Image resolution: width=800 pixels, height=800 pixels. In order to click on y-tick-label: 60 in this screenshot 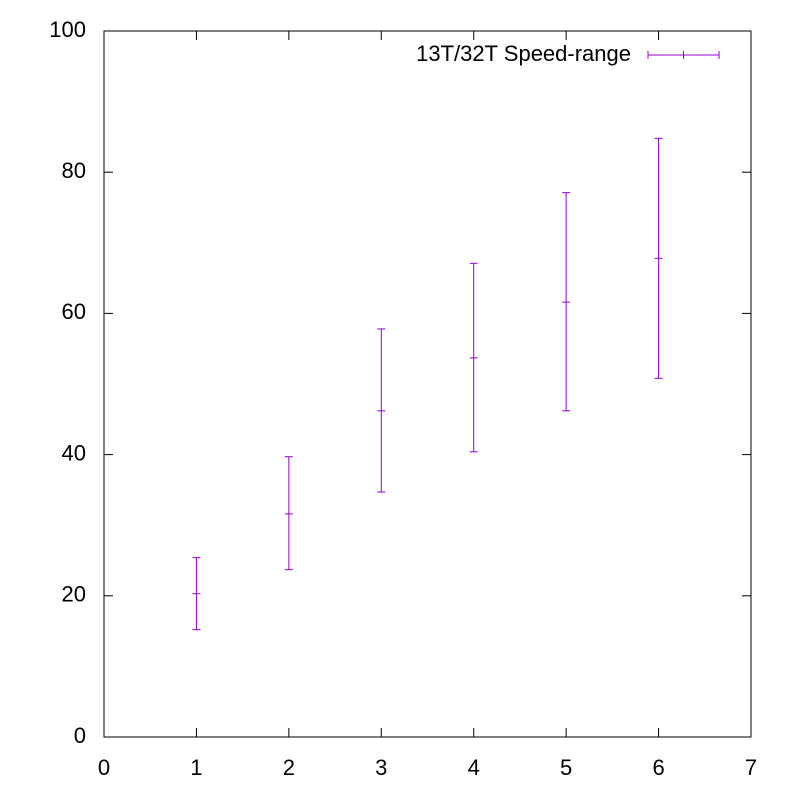, I will do `click(74, 311)`.